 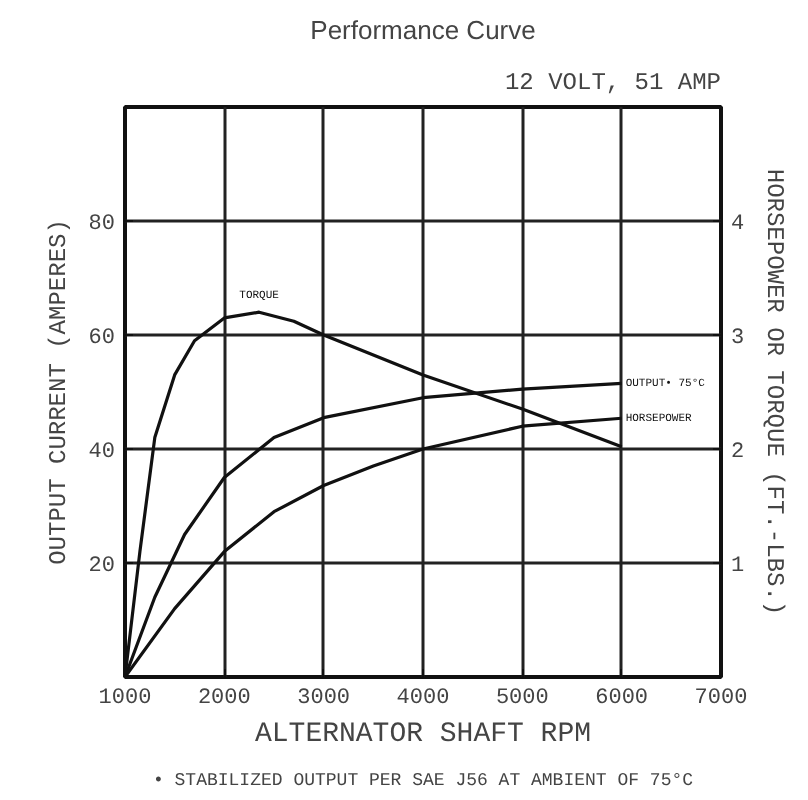 I want to click on text: • STABILIZED OUTPUT PER SAE J56 AT AMBIENT OF 75°C, so click(x=423, y=781).